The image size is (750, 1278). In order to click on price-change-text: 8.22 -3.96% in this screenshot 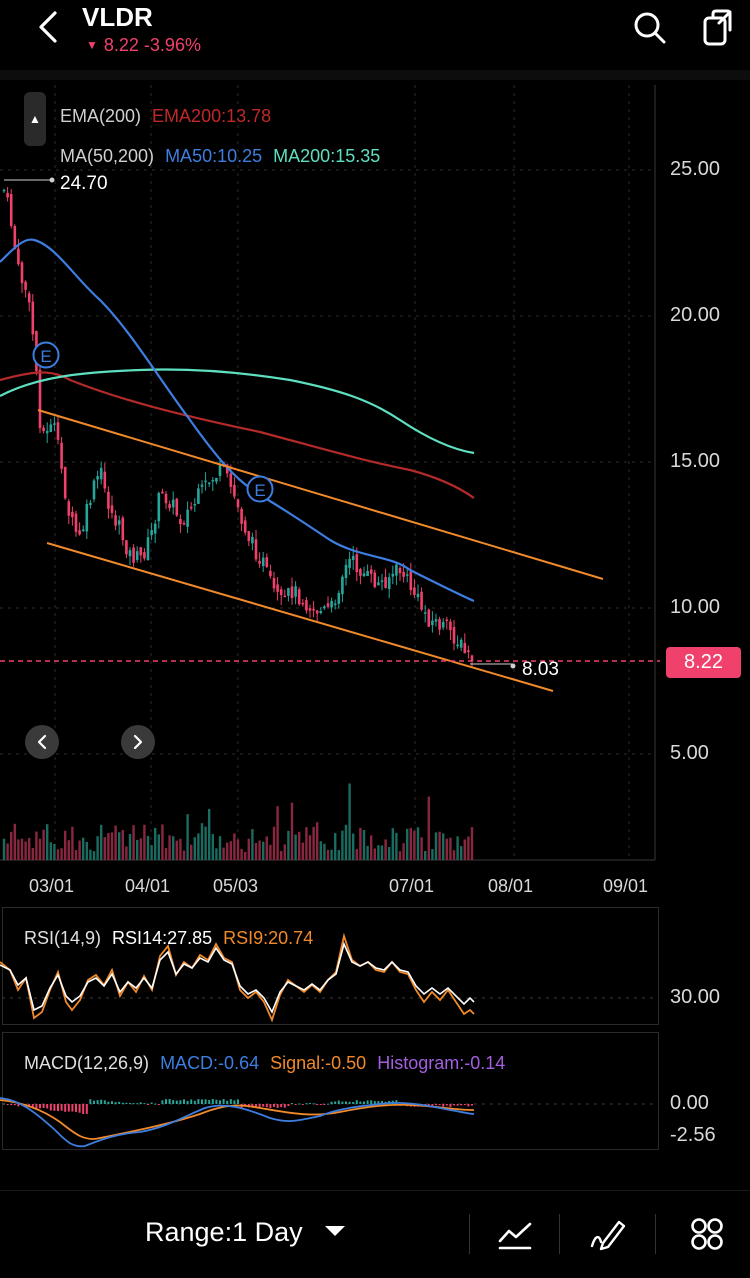, I will do `click(152, 45)`.